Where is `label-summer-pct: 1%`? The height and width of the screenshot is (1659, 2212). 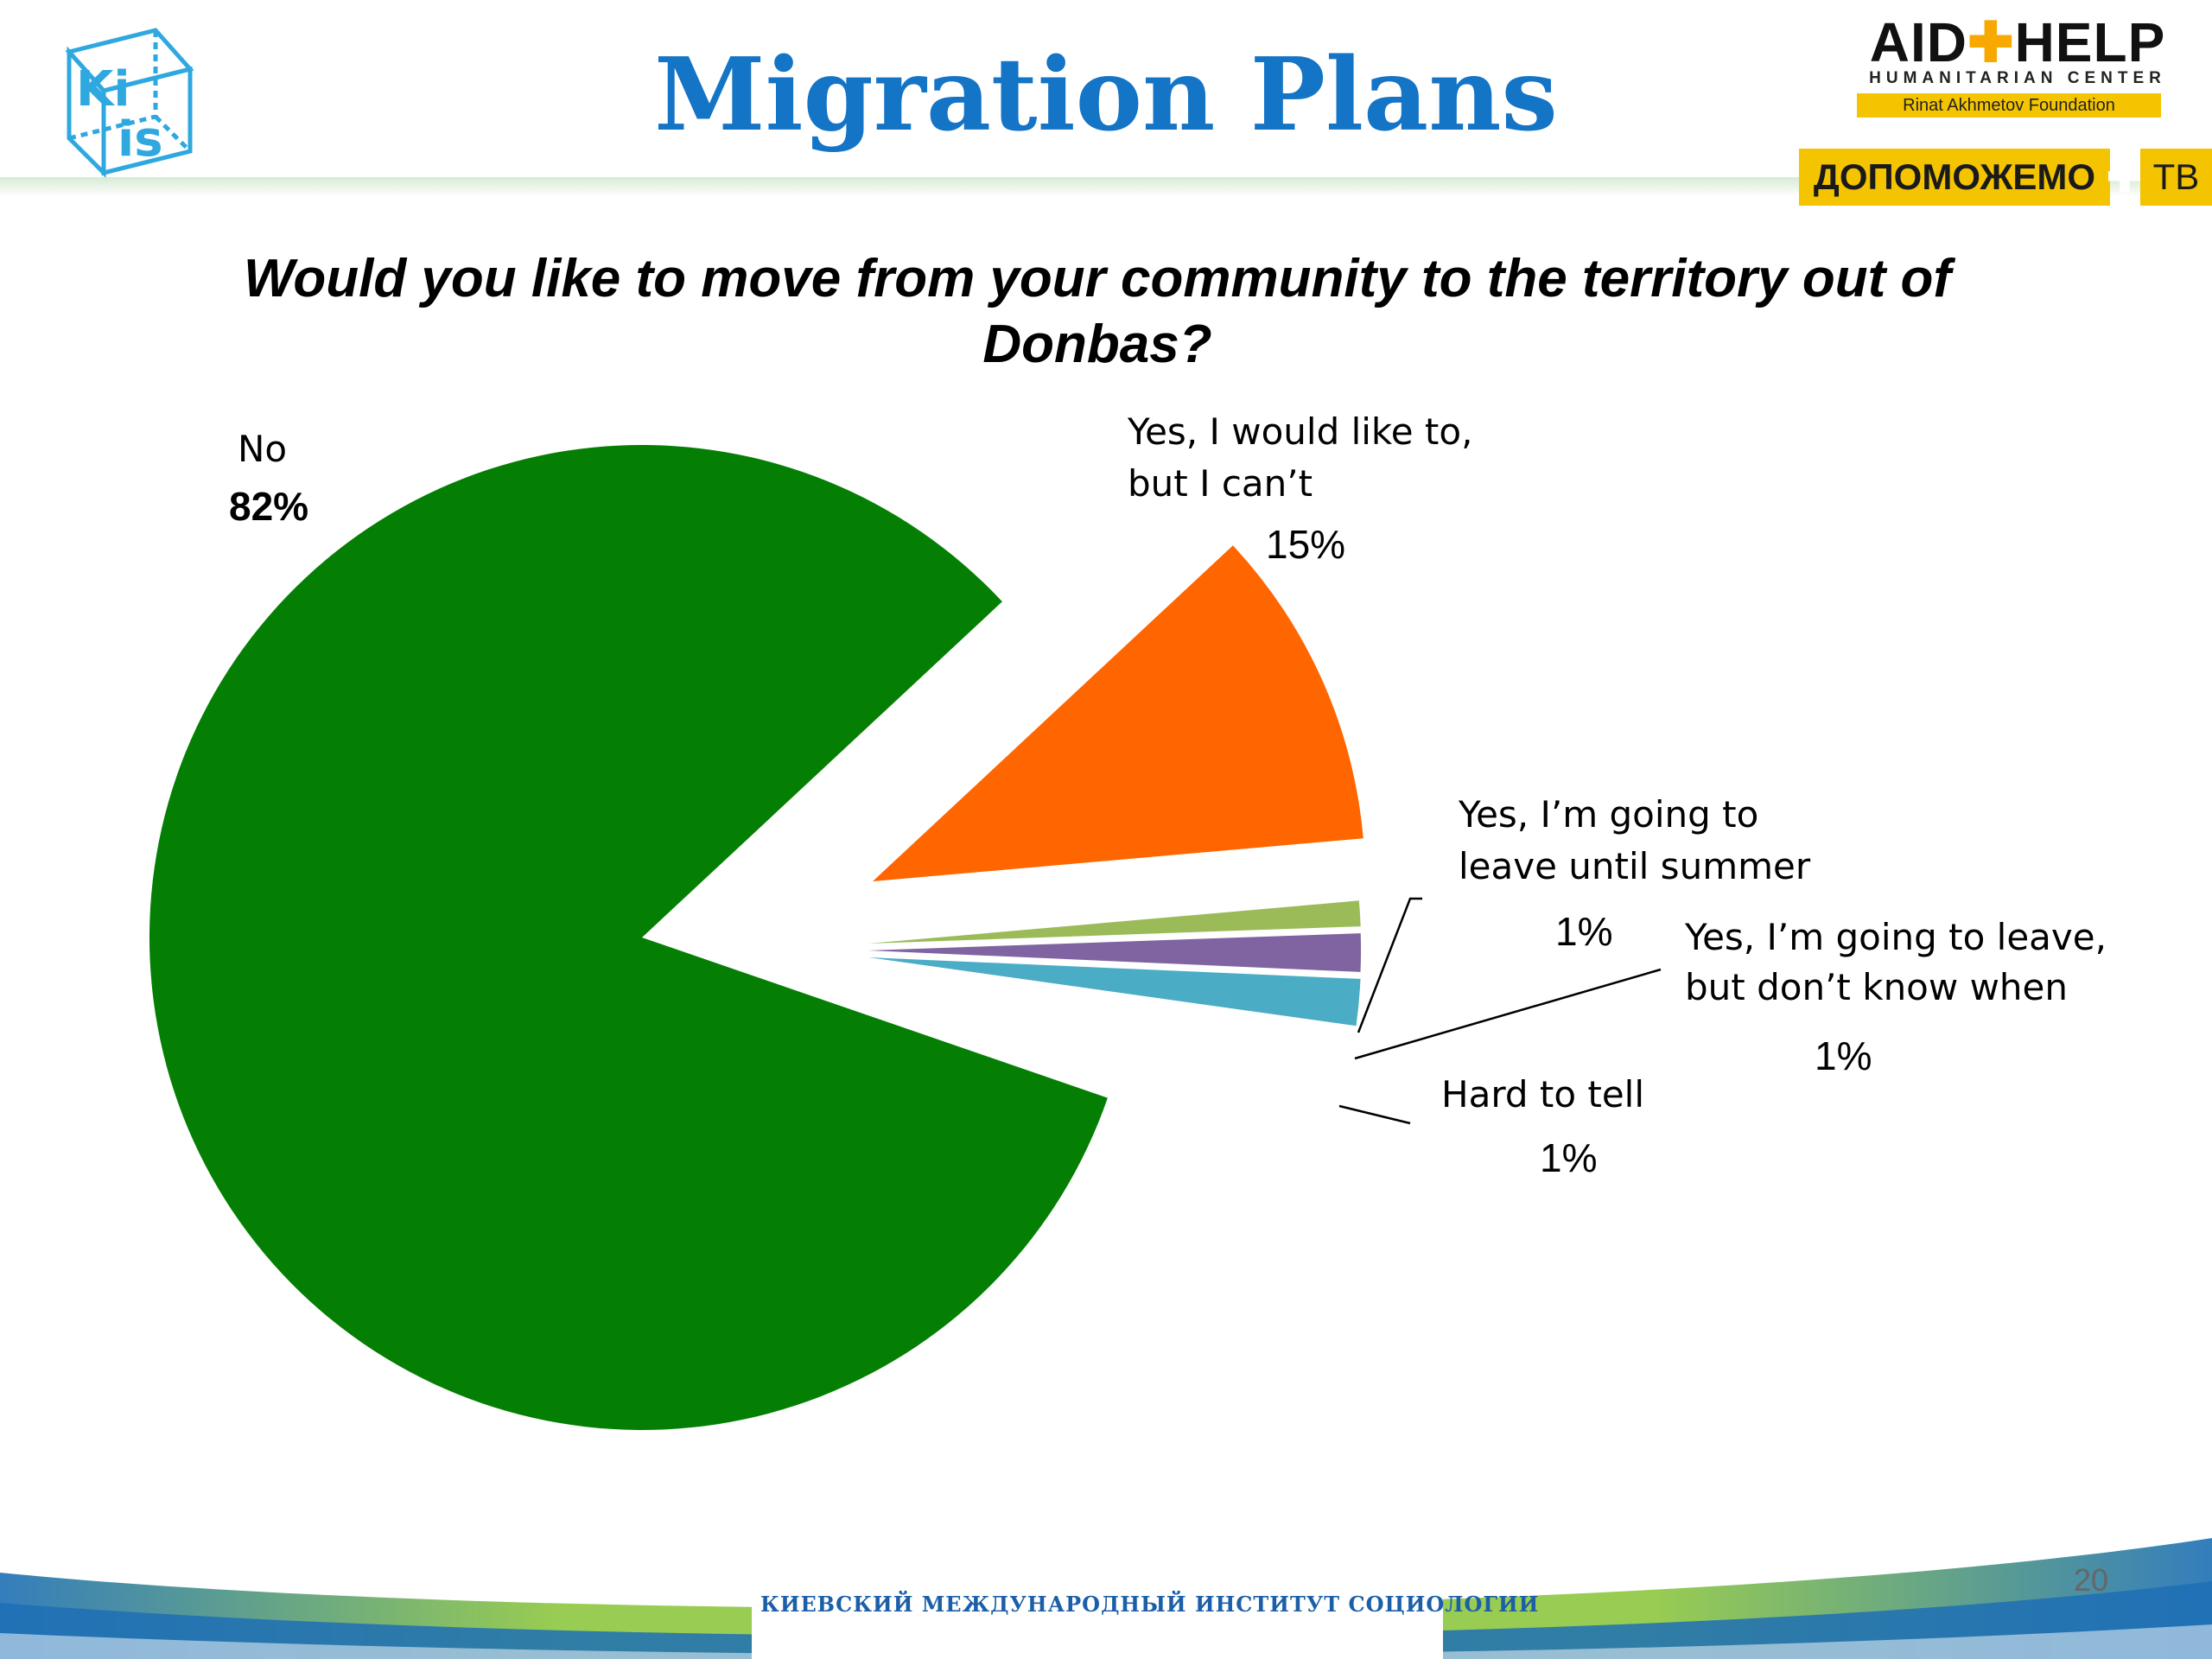
label-summer-pct: 1% is located at coordinates (1584, 932).